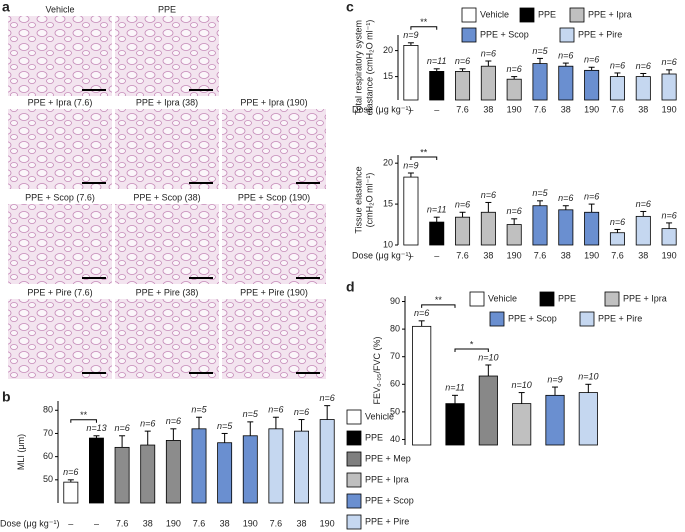 The height and width of the screenshot is (532, 685). I want to click on y-tick-label: 50, so click(48, 479).